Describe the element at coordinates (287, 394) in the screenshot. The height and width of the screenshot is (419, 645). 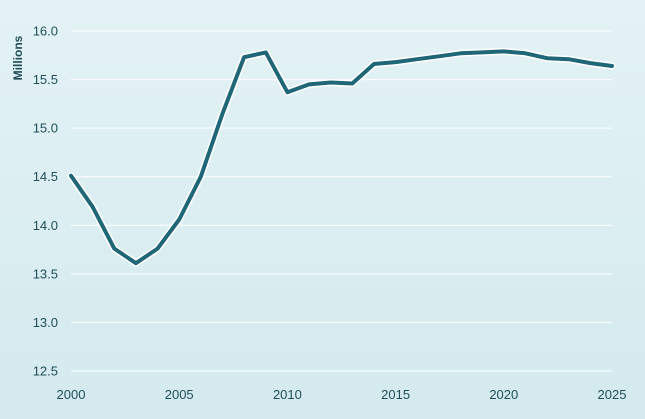
I see `x-tick-label: 2010` at that location.